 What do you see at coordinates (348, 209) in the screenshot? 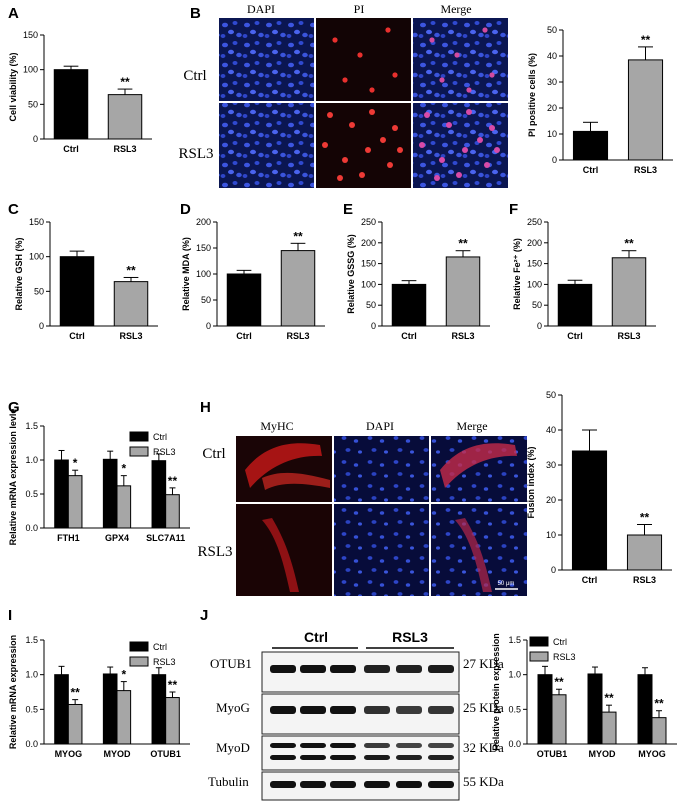
I see `panel-letter-e: E` at bounding box center [348, 209].